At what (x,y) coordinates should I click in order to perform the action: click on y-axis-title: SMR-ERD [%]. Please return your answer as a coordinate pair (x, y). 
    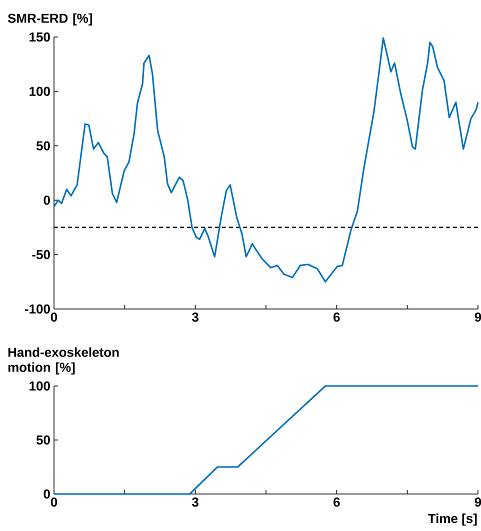
    Looking at the image, I should click on (50, 19).